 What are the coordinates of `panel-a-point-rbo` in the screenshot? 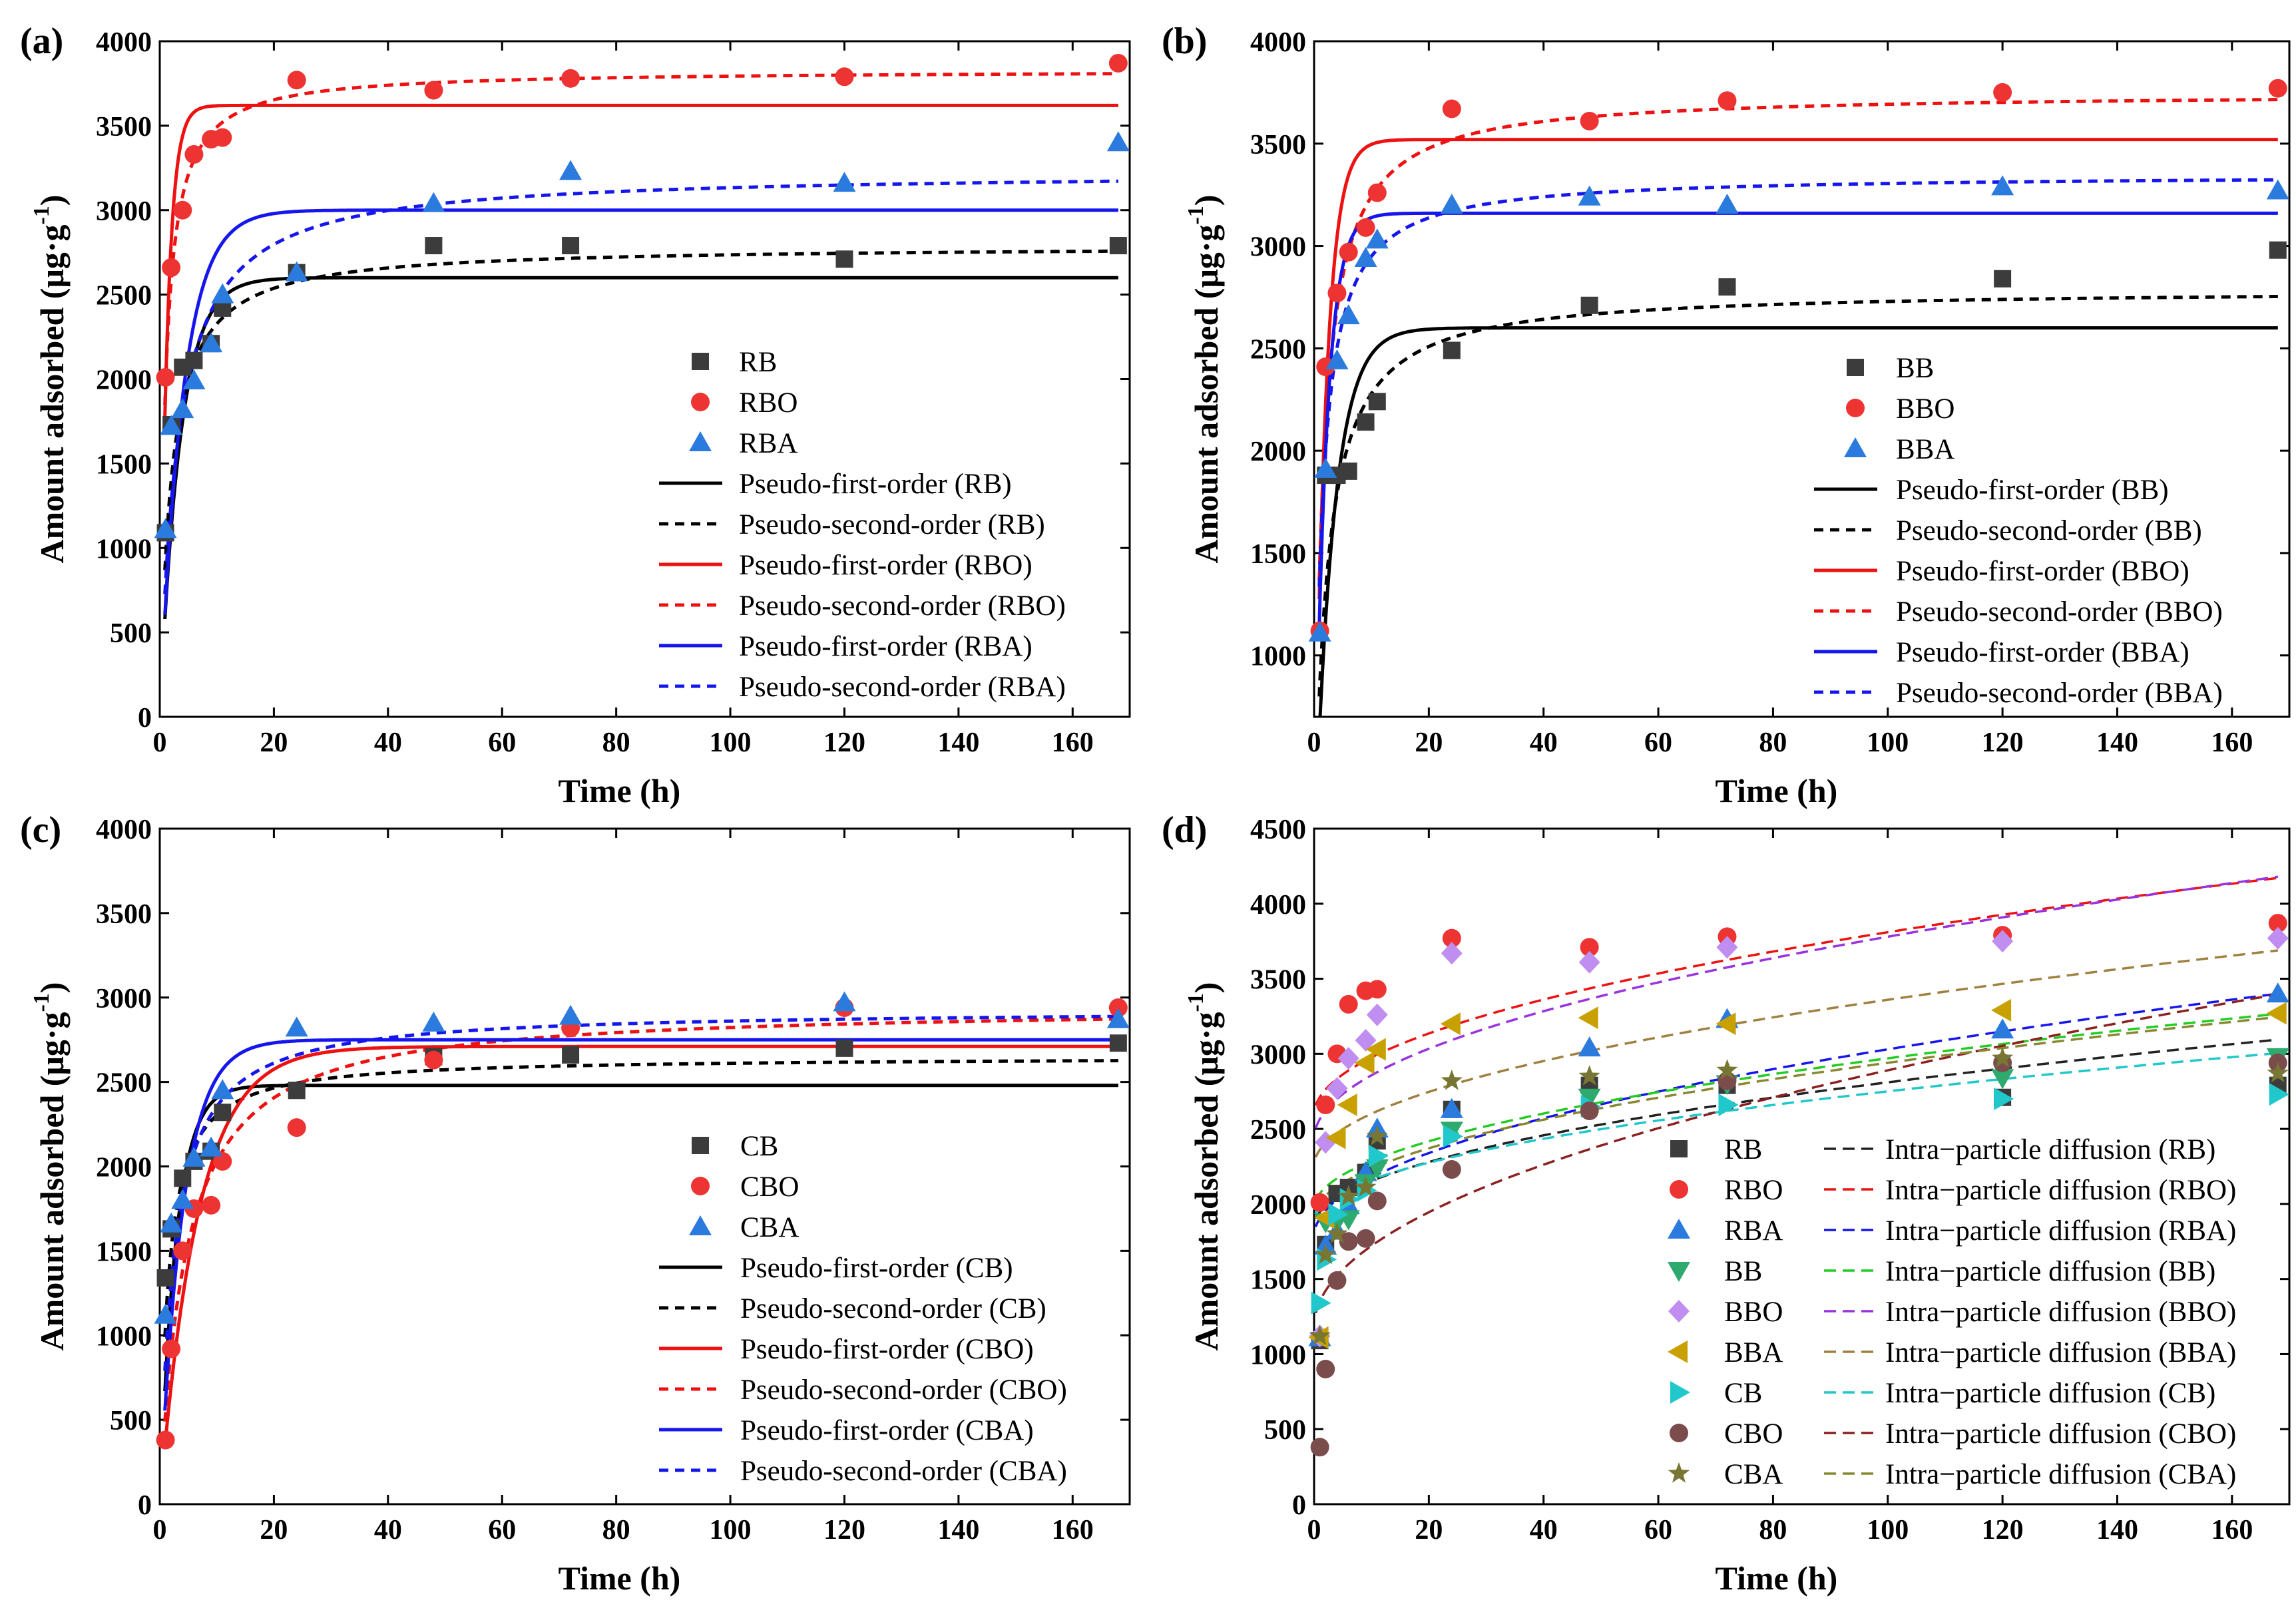 It's located at (570, 79).